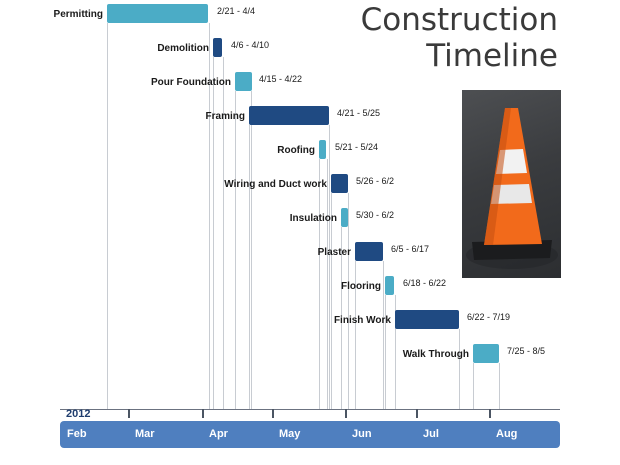 Image resolution: width=620 pixels, height=465 pixels. I want to click on month-label-jul: Jul, so click(431, 434).